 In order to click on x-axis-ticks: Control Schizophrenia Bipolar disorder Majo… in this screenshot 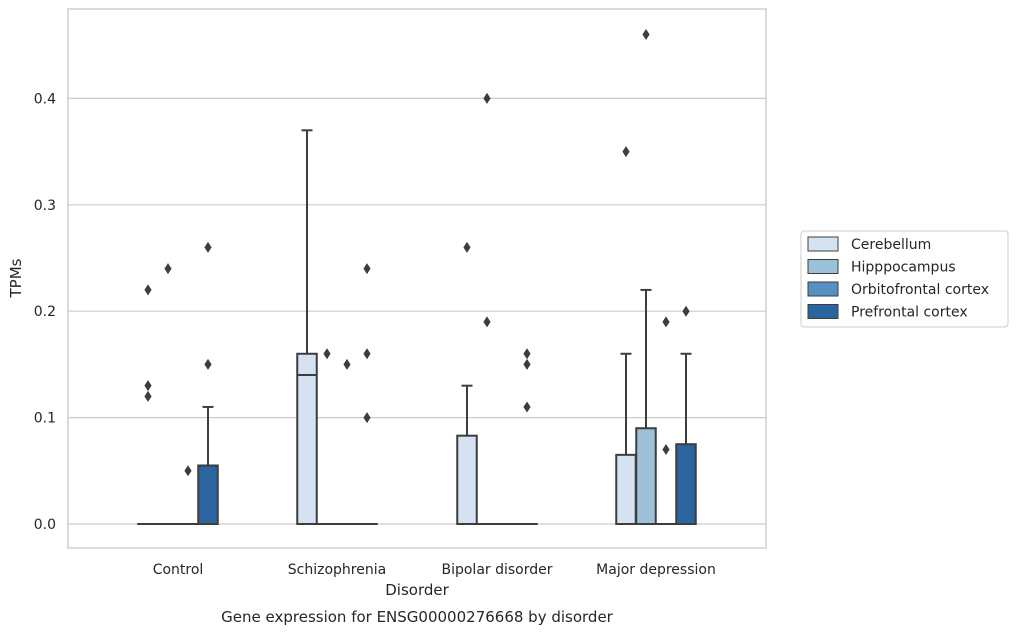, I will do `click(434, 570)`.